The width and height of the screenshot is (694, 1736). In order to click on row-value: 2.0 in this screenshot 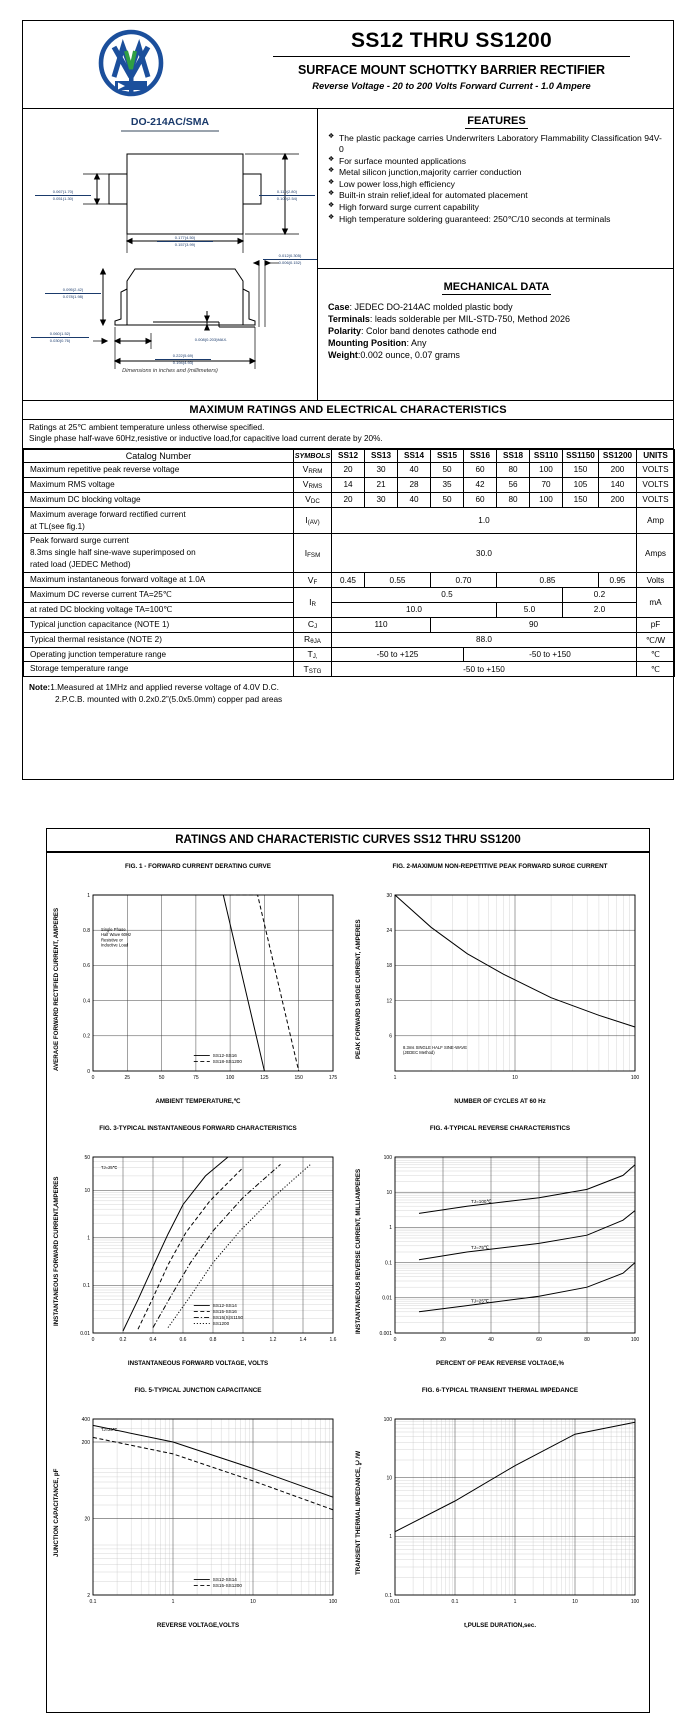, I will do `click(599, 609)`.